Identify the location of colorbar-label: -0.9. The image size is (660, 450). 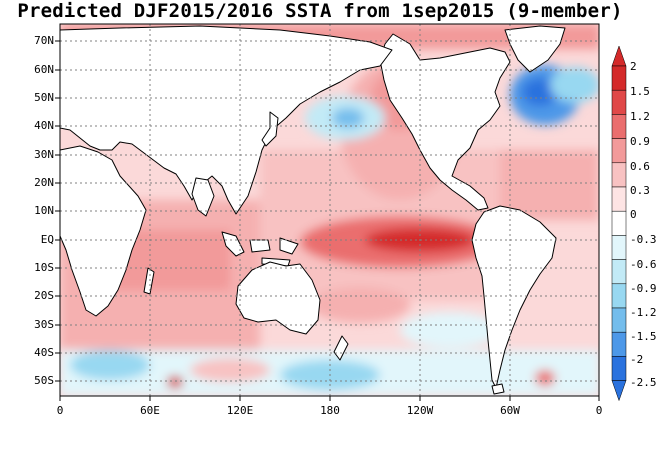
(643, 288).